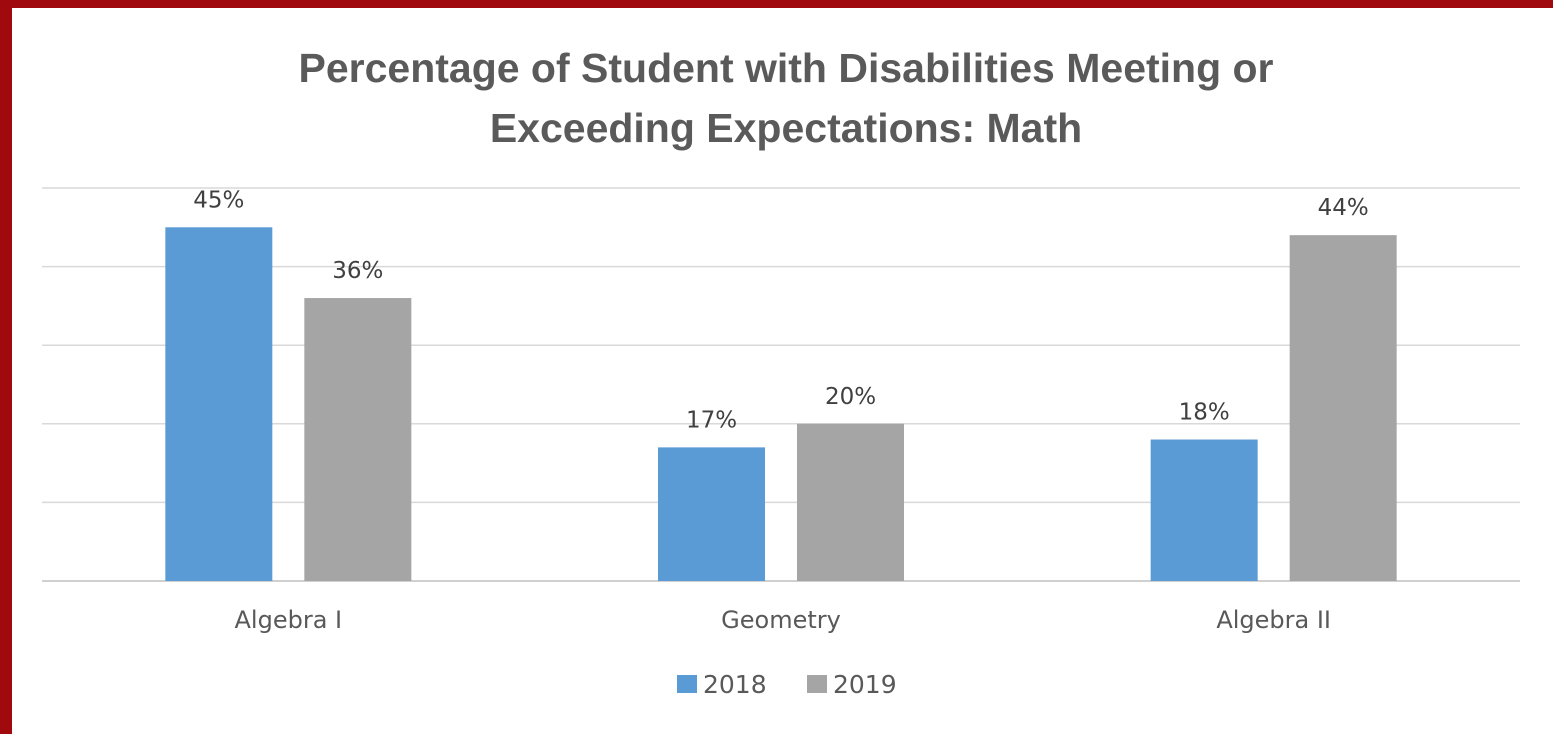  What do you see at coordinates (1273, 620) in the screenshot?
I see `x-tick-label: Algebra II` at bounding box center [1273, 620].